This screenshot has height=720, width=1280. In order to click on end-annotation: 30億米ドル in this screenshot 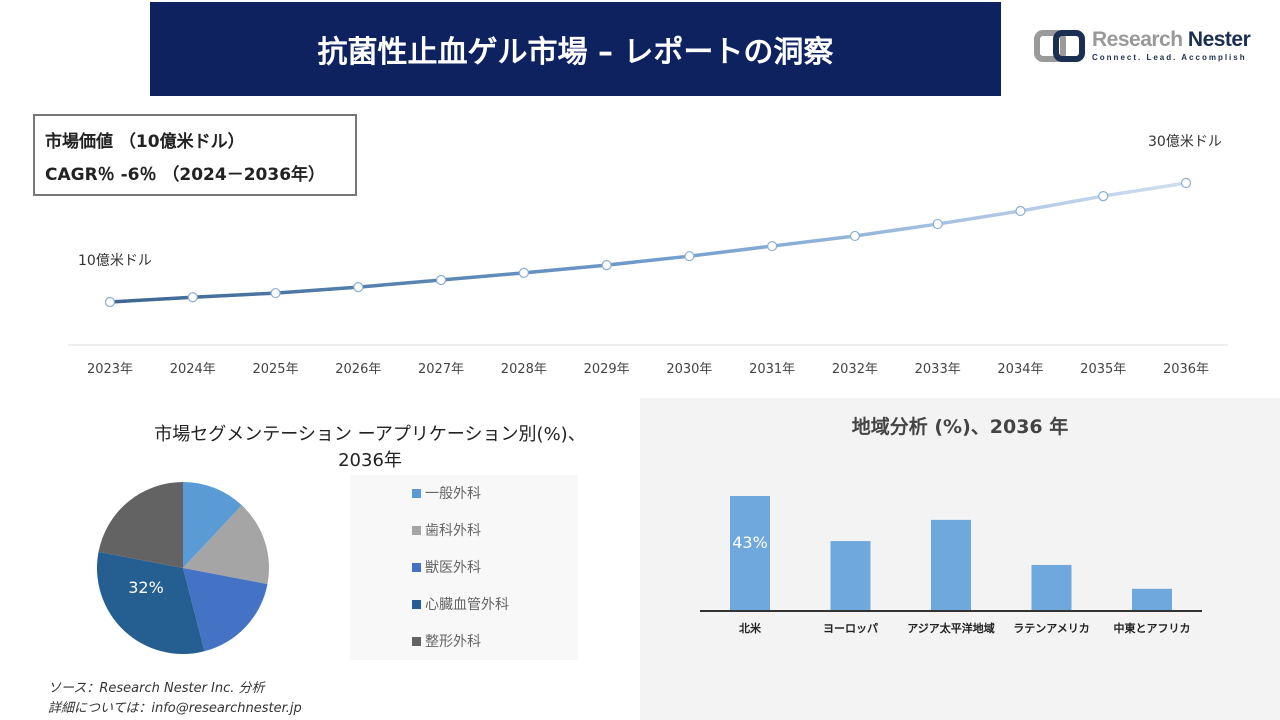, I will do `click(1185, 142)`.